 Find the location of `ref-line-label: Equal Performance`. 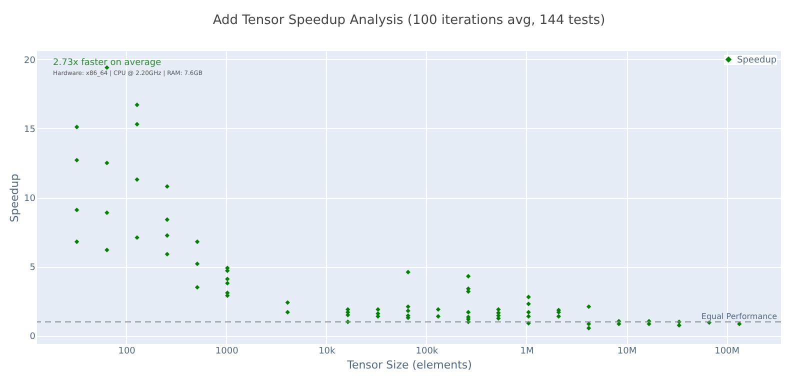

ref-line-label: Equal Performance is located at coordinates (739, 316).